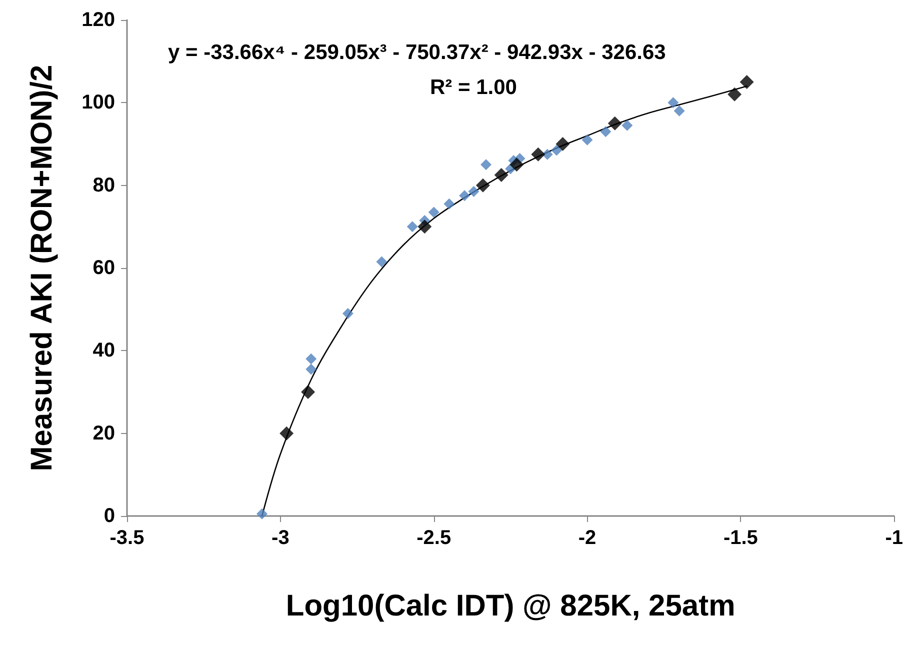 This screenshot has width=906, height=649. What do you see at coordinates (417, 52) in the screenshot?
I see `annotation: y = -33.66x⁴ - 259.05x³ - 750.37x² - 942.93x - 326.63` at bounding box center [417, 52].